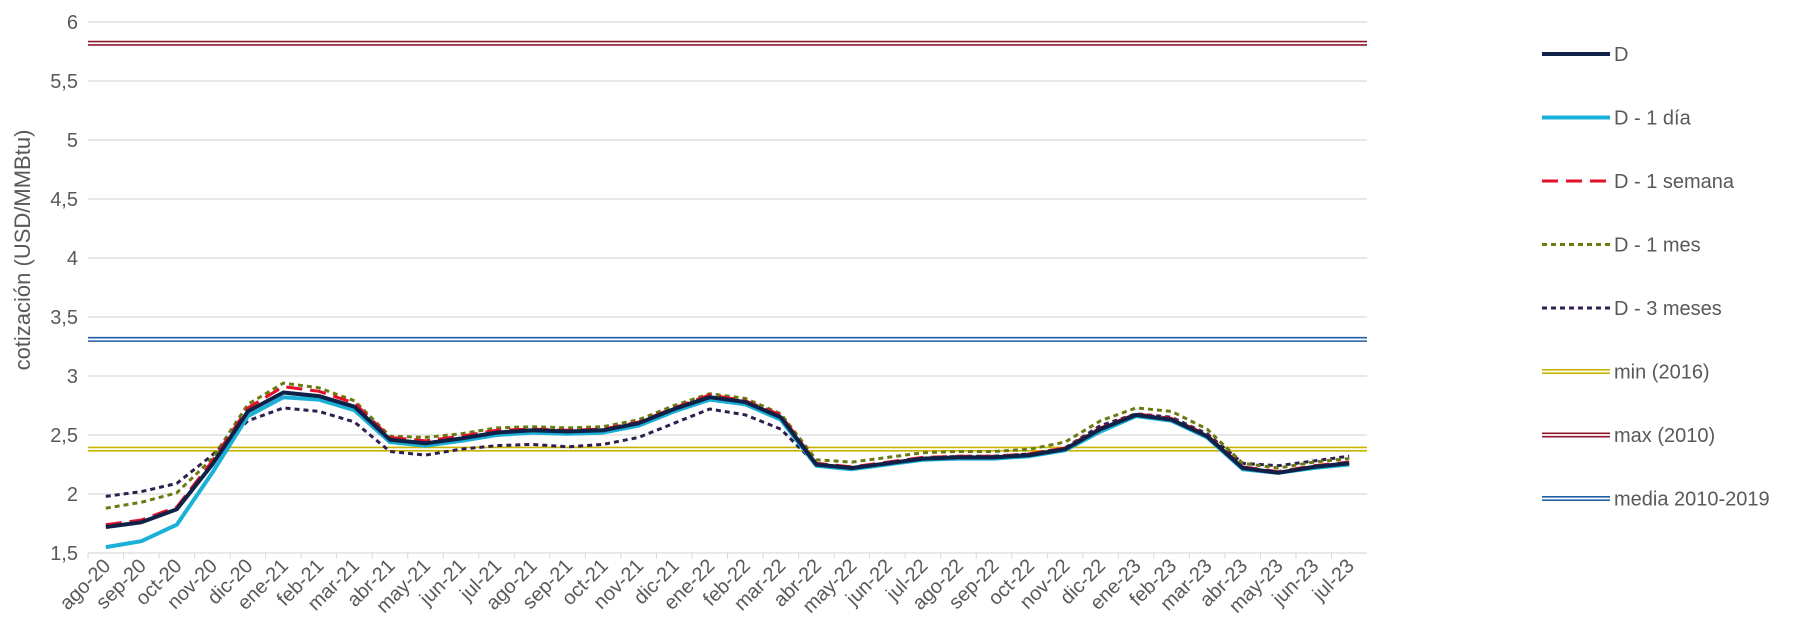 The height and width of the screenshot is (632, 1809). What do you see at coordinates (1585, 55) in the screenshot?
I see `legend-item: D` at bounding box center [1585, 55].